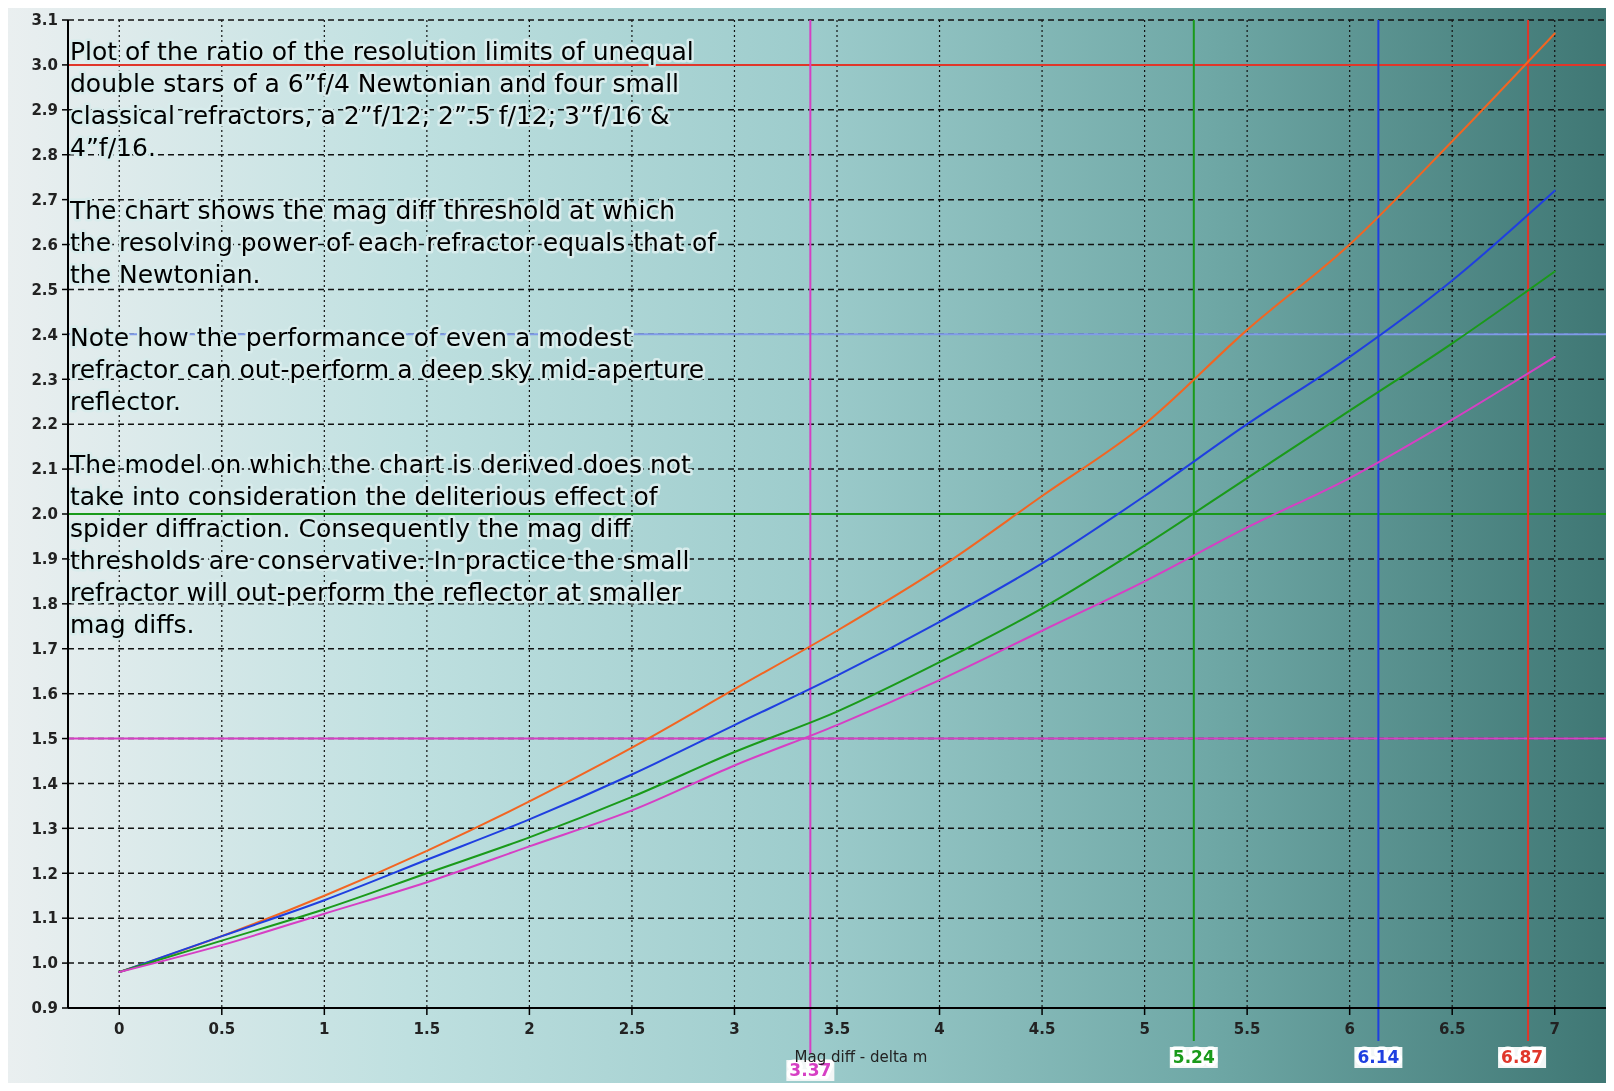 The height and width of the screenshot is (1091, 1614). Describe the element at coordinates (44, 693) in the screenshot. I see `y-tick-label: 1.6` at that location.